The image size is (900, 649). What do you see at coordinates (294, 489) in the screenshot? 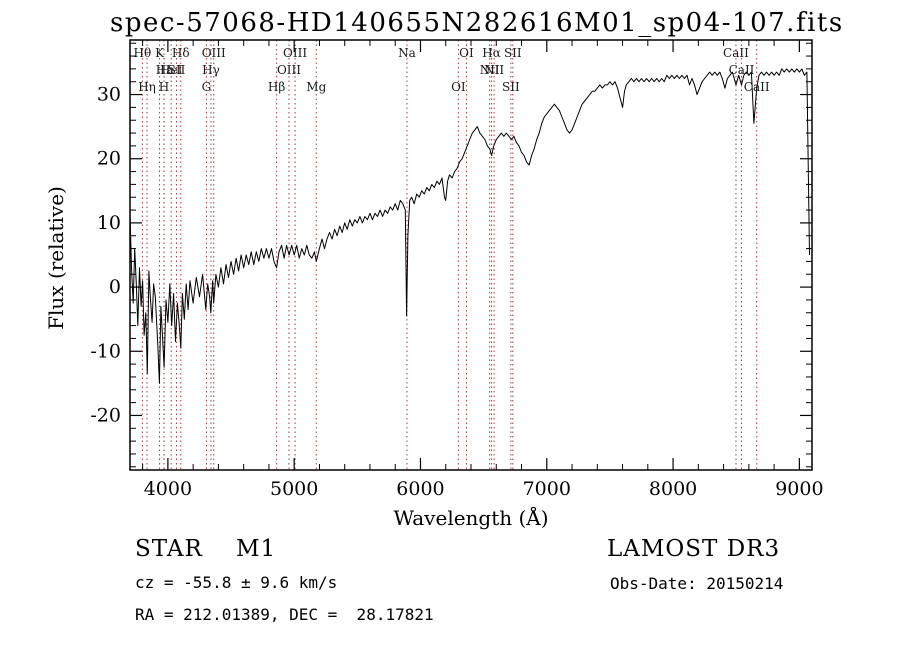
I see `x-tick-label: 5000` at bounding box center [294, 489].